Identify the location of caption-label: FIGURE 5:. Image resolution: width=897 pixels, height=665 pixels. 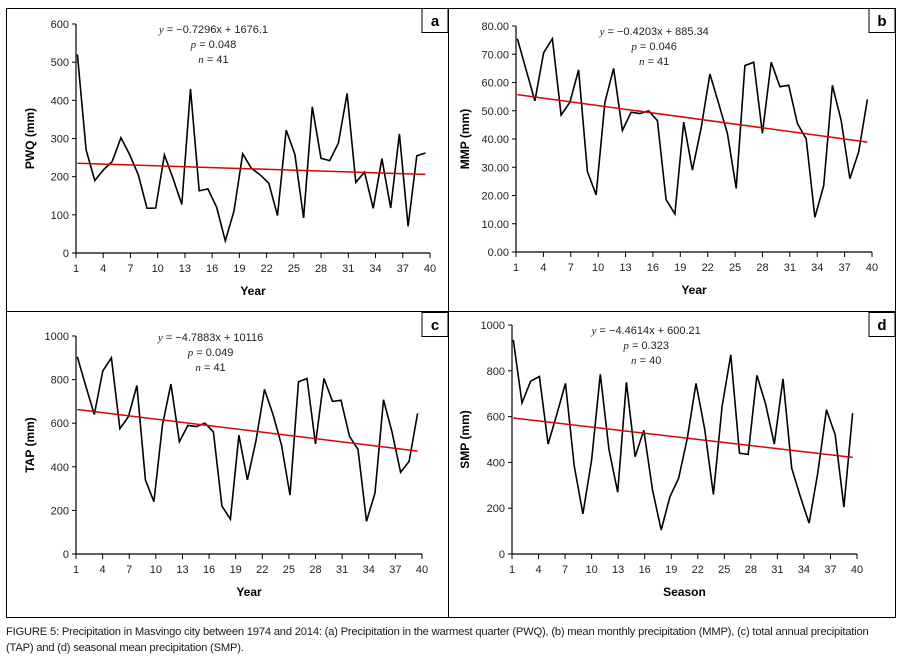
(32, 632).